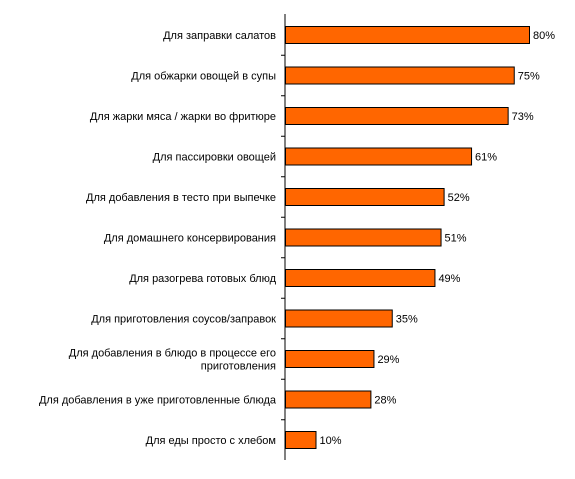 Image resolution: width=575 pixels, height=479 pixels. What do you see at coordinates (388, 360) in the screenshot?
I see `value-label: 29%` at bounding box center [388, 360].